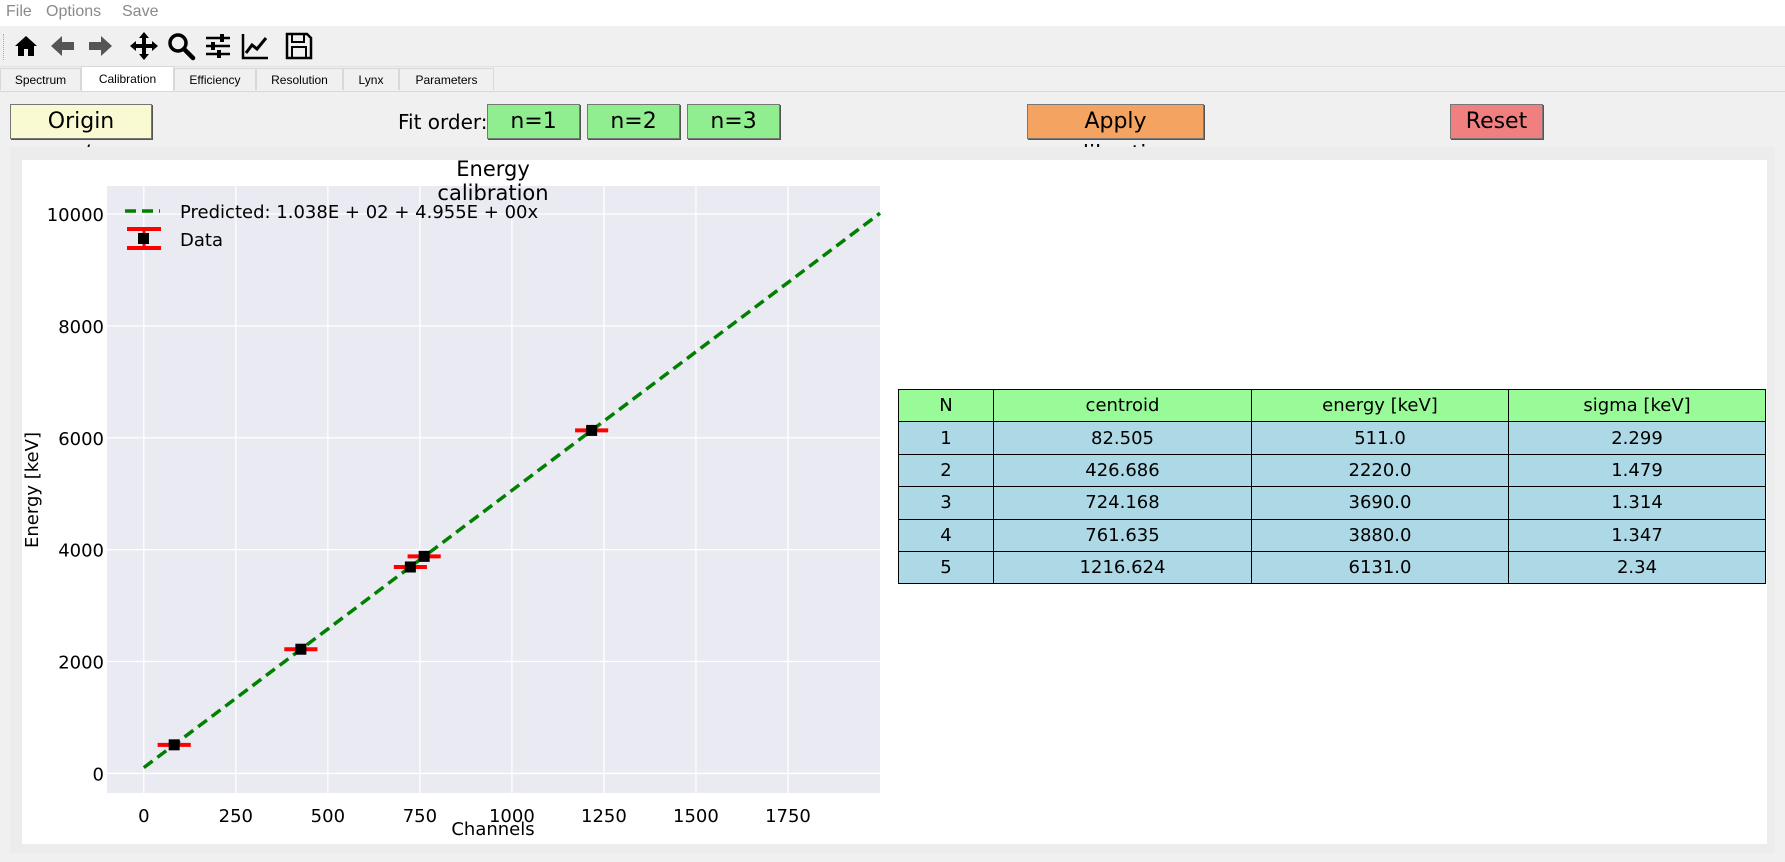 This screenshot has width=1785, height=862. Describe the element at coordinates (420, 816) in the screenshot. I see `x-tick-label: 750` at that location.